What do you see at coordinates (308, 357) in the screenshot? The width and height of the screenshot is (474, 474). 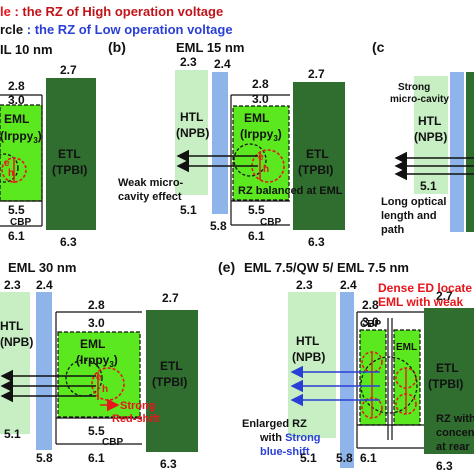 I see `panel-e-htl-sub: (NPB)` at bounding box center [308, 357].